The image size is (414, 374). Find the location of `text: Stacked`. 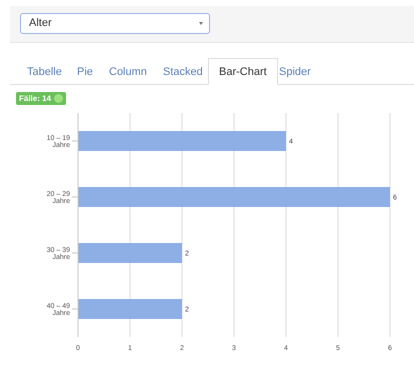

text: Stacked is located at coordinates (183, 72).